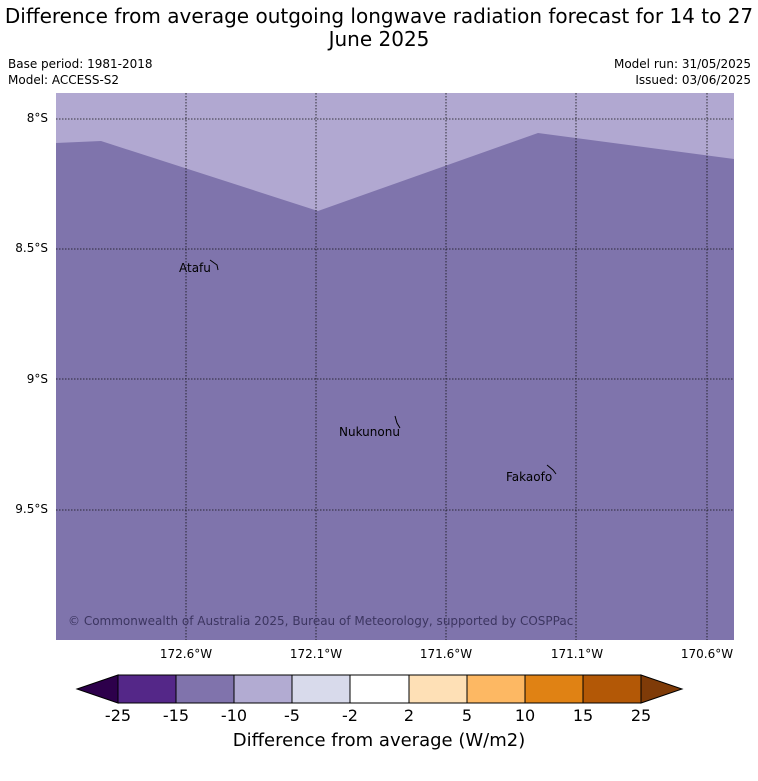 Image resolution: width=758 pixels, height=781 pixels. Describe the element at coordinates (316, 654) in the screenshot. I see `lon-label-172-1w: 172.1°W` at that location.